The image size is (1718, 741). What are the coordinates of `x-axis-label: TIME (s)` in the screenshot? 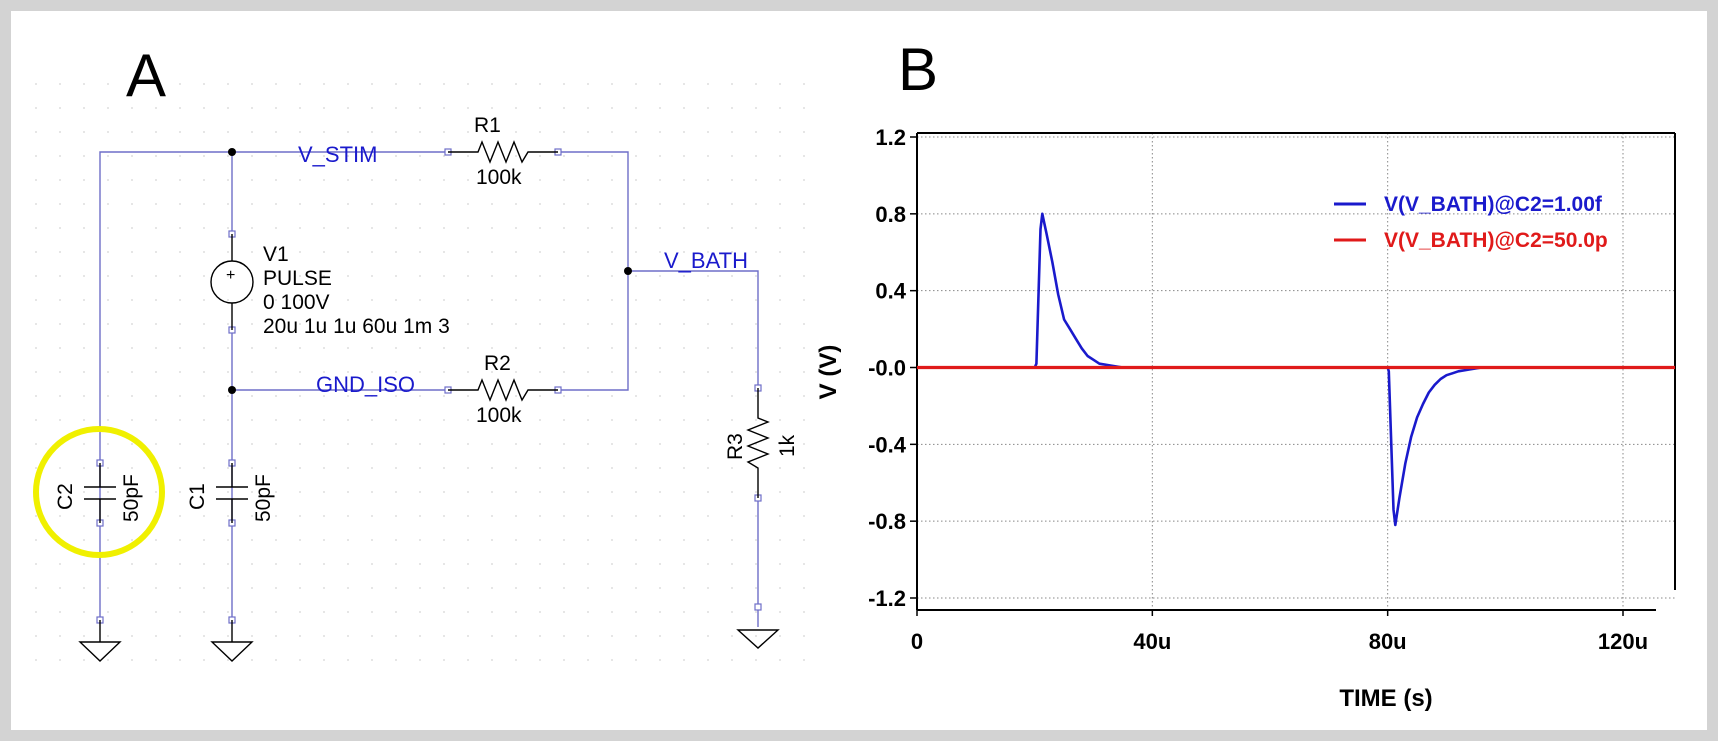 It's located at (1385, 698).